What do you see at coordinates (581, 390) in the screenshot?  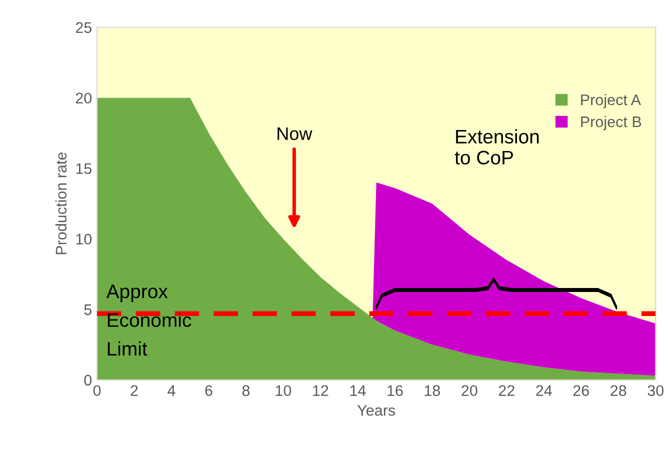 I see `x-tick-label: 26` at bounding box center [581, 390].